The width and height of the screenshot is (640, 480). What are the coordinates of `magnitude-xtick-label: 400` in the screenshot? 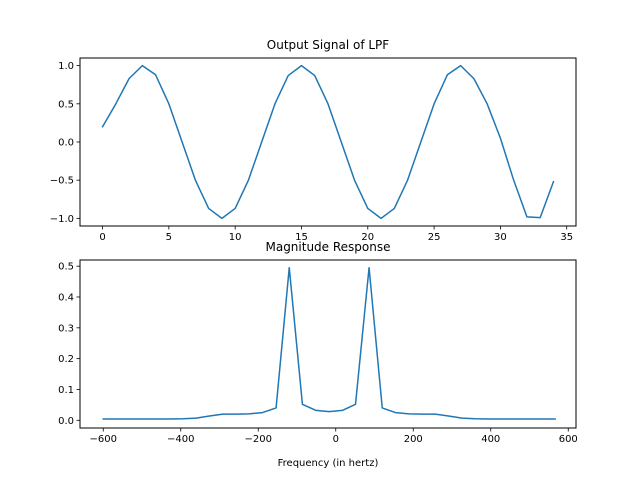 It's located at (490, 439).